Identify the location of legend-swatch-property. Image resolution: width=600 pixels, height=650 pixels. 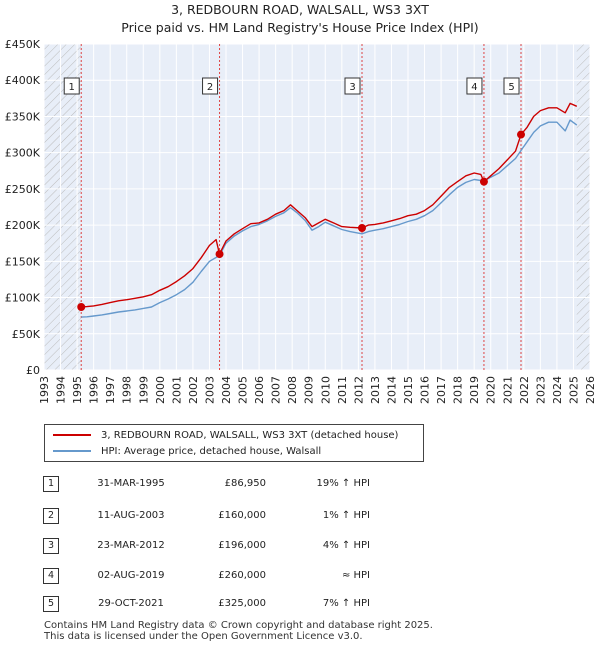
(72, 435).